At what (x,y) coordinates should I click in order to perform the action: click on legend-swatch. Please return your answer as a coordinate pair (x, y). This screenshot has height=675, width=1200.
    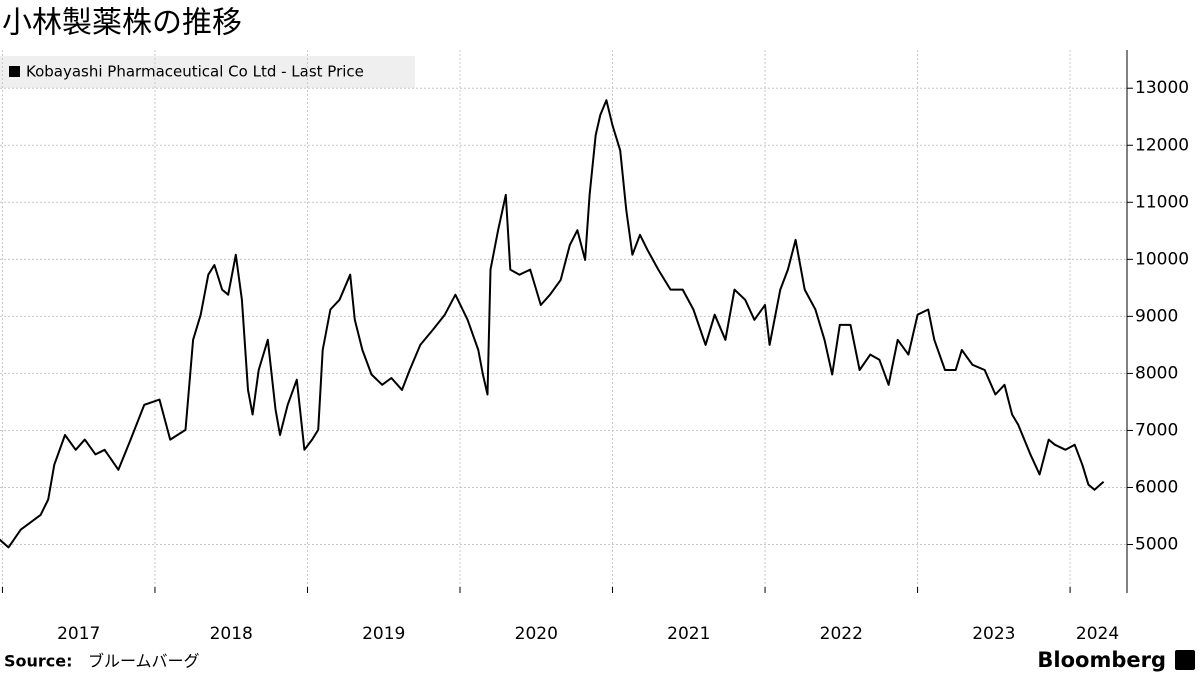
    Looking at the image, I should click on (14, 71).